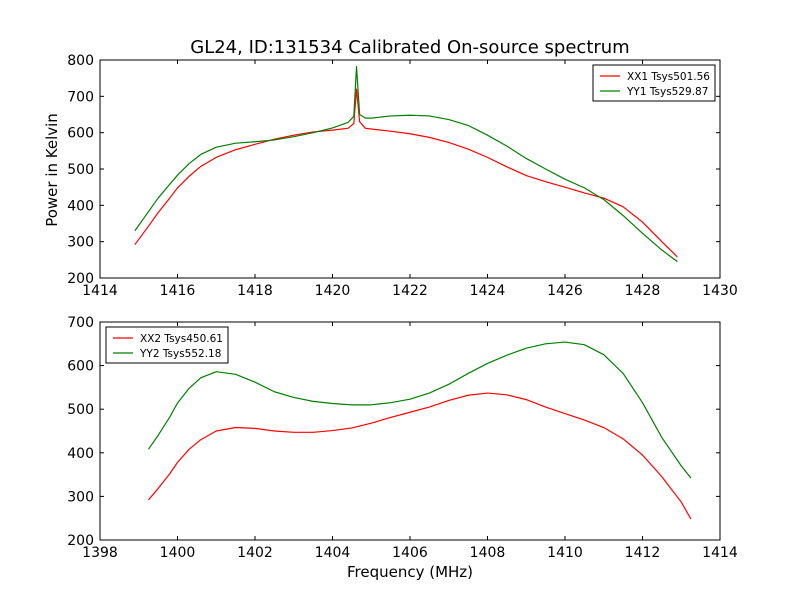 This screenshot has width=800, height=600. I want to click on x-tick-label: 1426, so click(565, 291).